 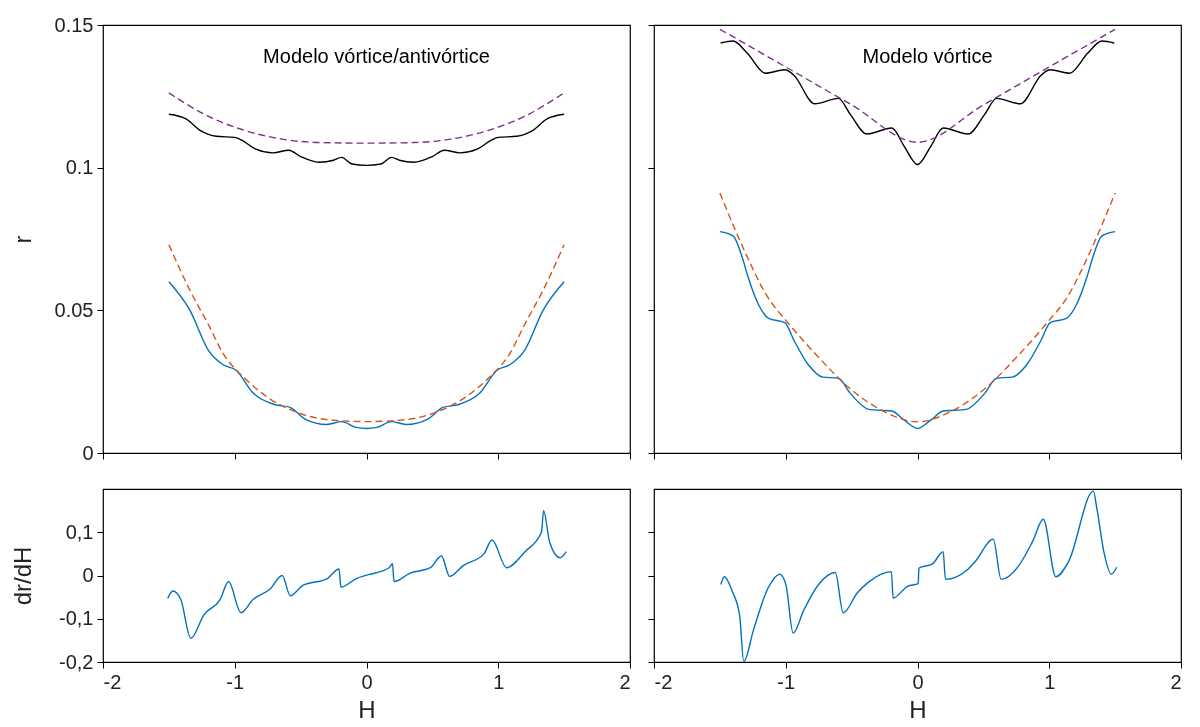 What do you see at coordinates (376, 56) in the screenshot?
I see `text: Modelo vórtice/antivórtice` at bounding box center [376, 56].